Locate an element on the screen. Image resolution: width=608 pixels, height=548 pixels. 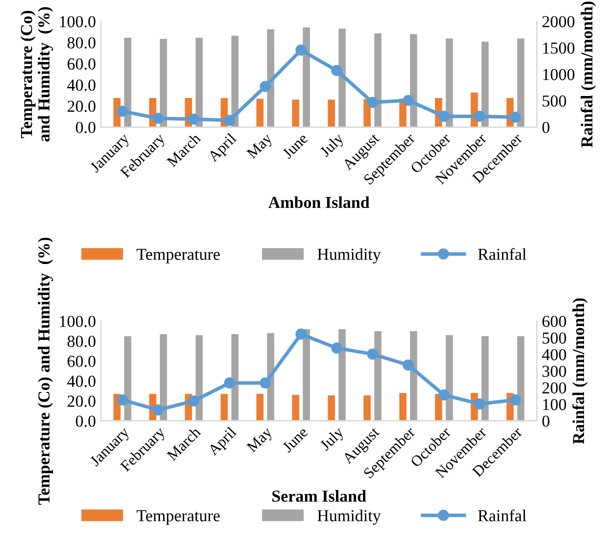
y2-tick-label: 100 is located at coordinates (554, 404).